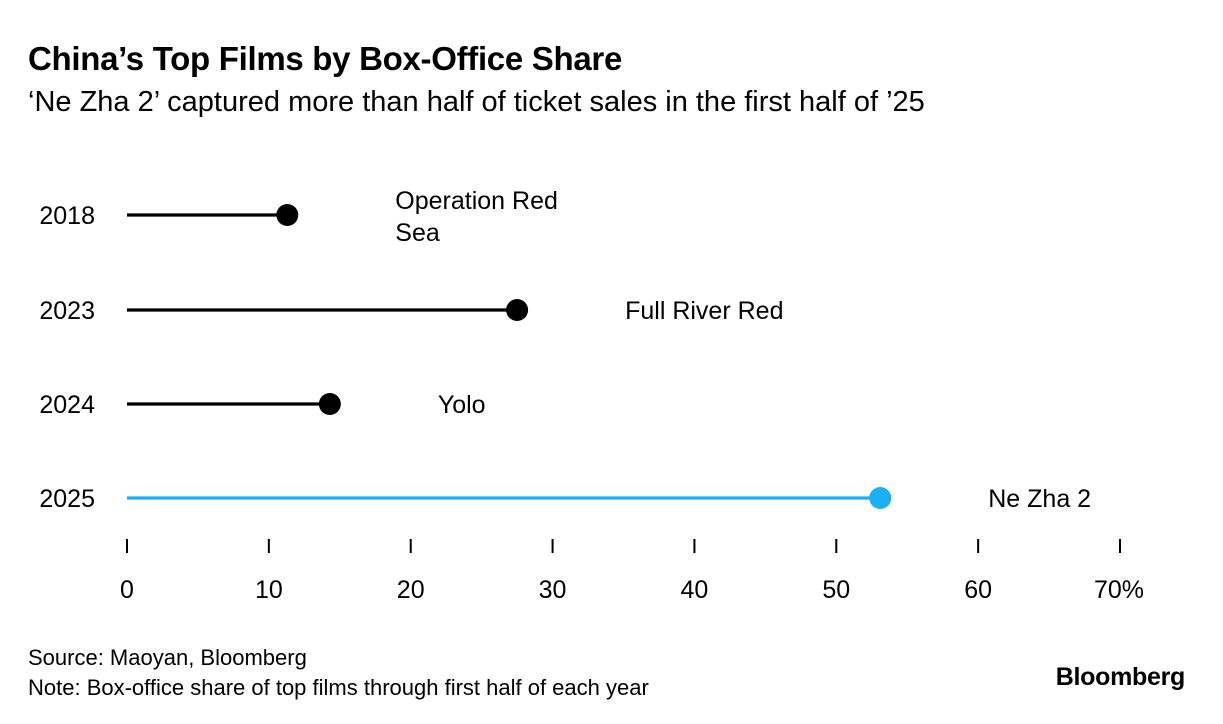 This screenshot has width=1223, height=724. I want to click on source-note: Source: Maoyan, Bloomberg, so click(167, 657).